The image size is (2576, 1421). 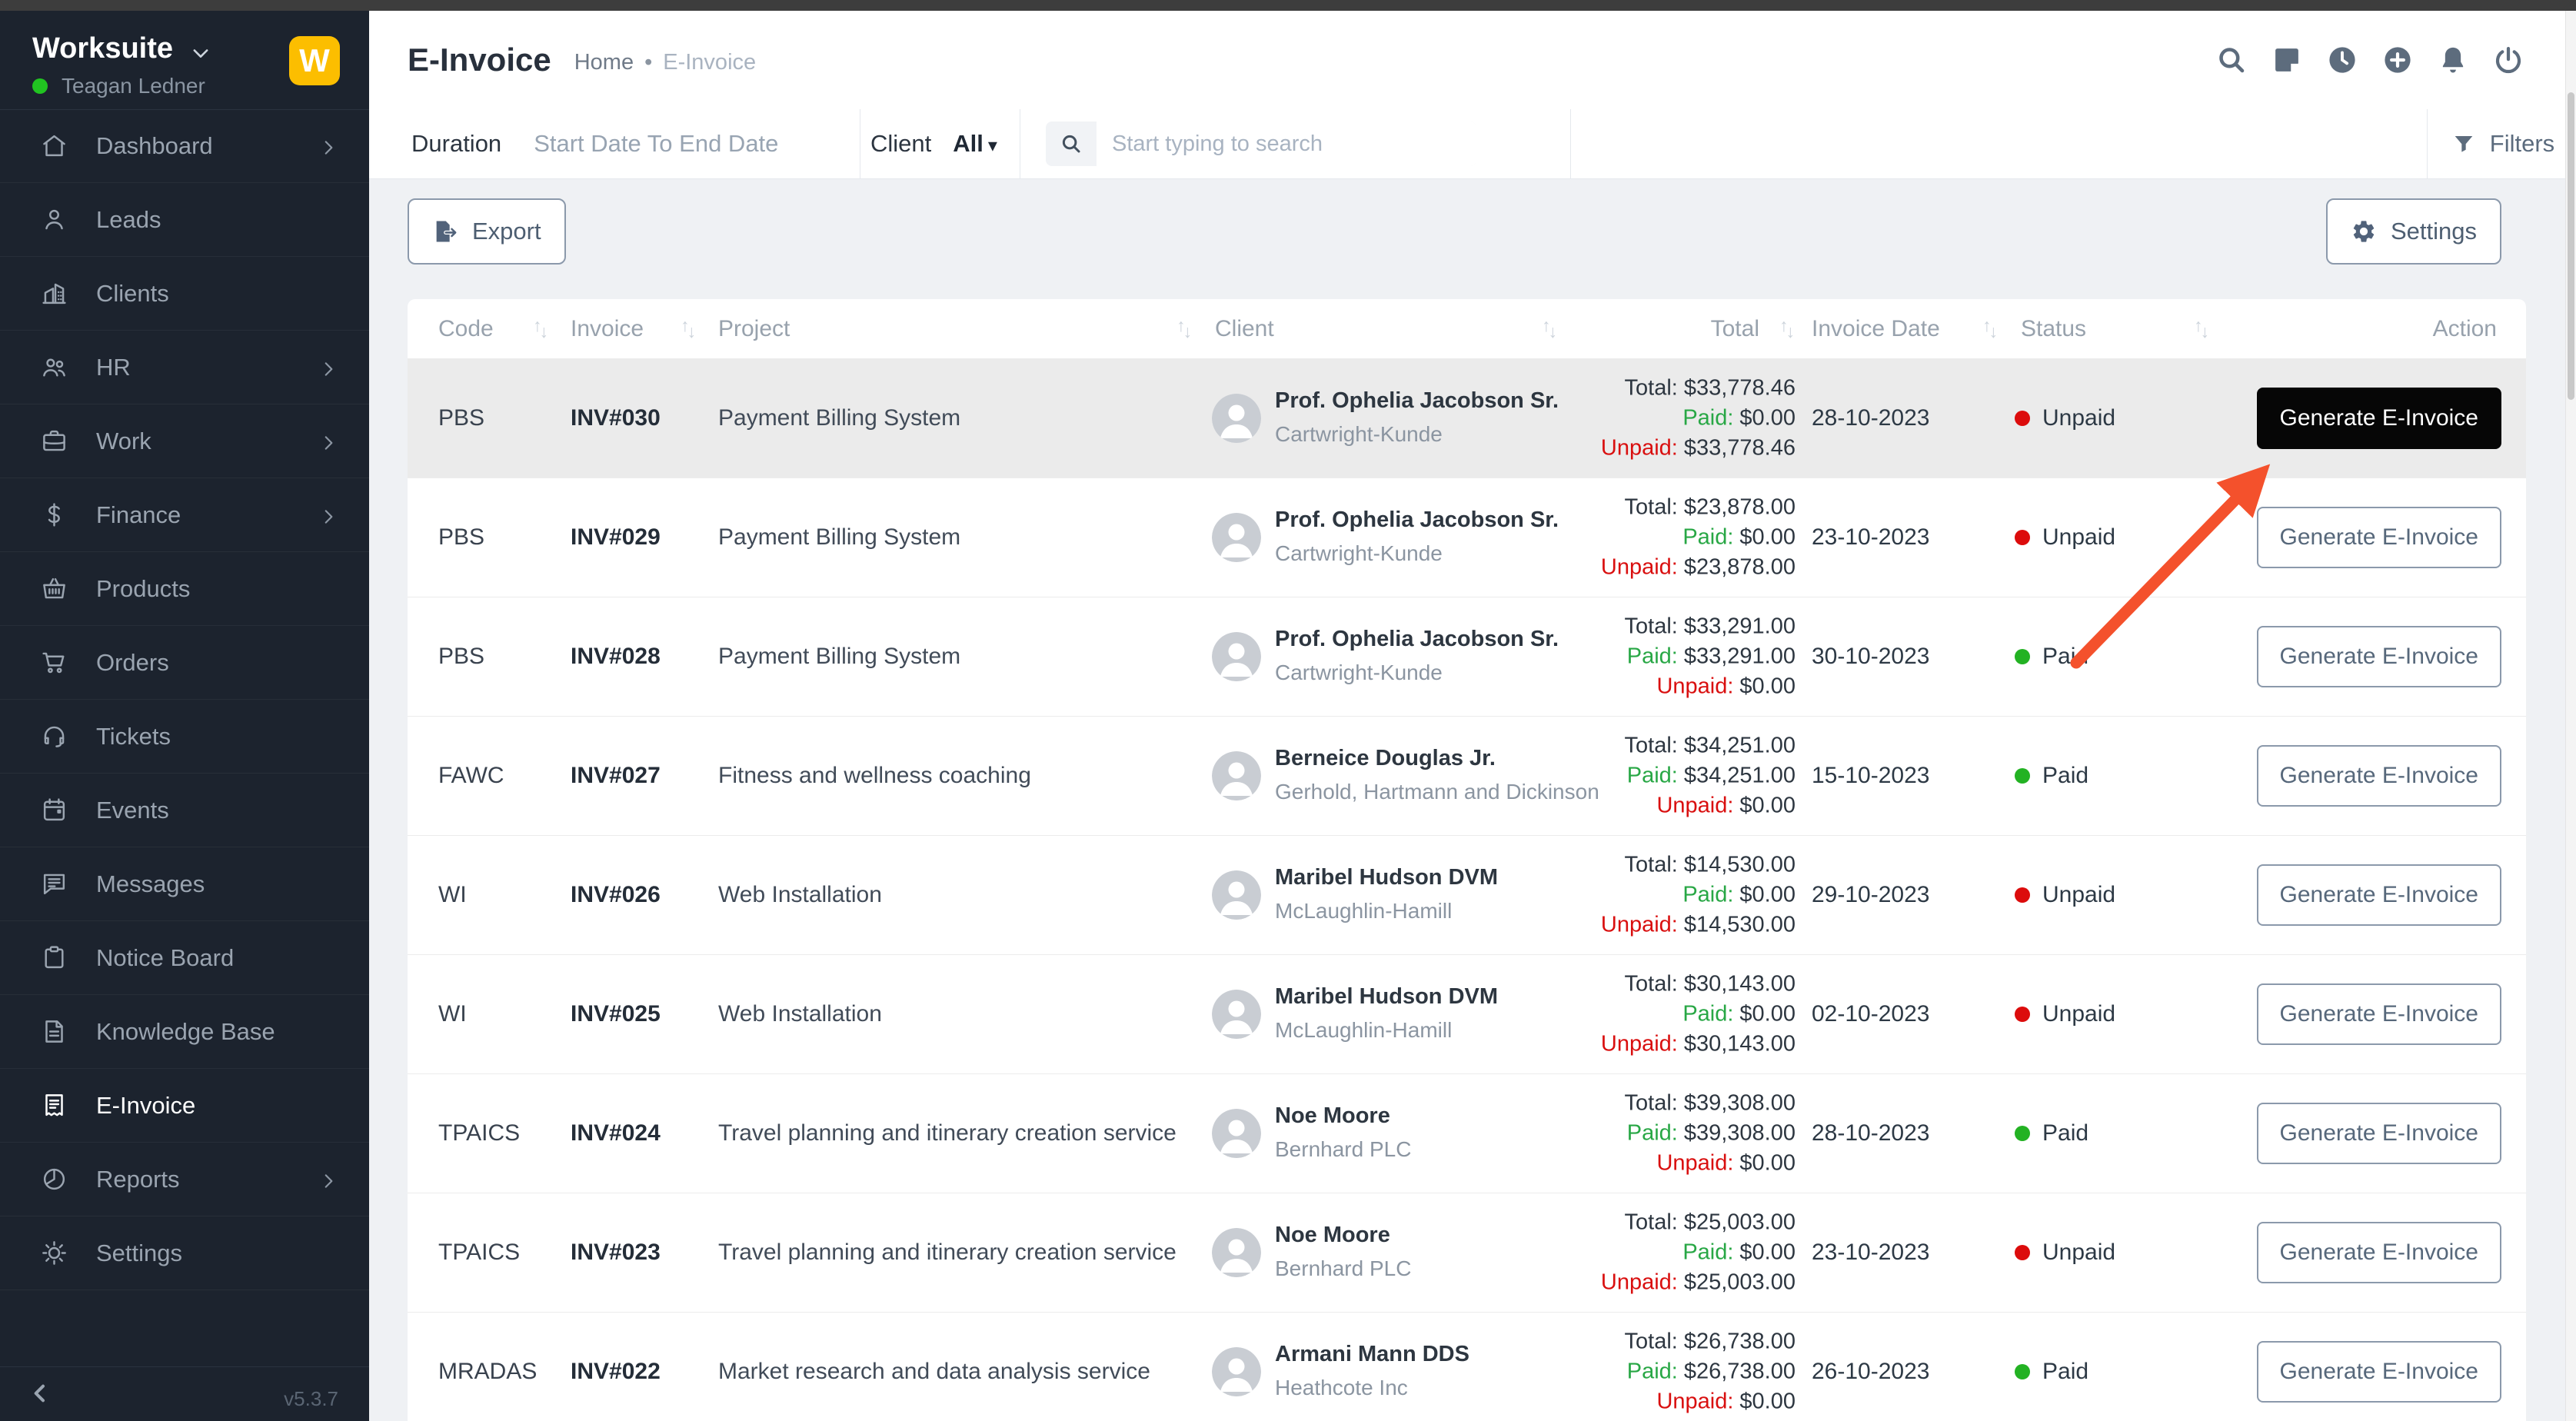 I want to click on bell-icon, so click(x=2453, y=60).